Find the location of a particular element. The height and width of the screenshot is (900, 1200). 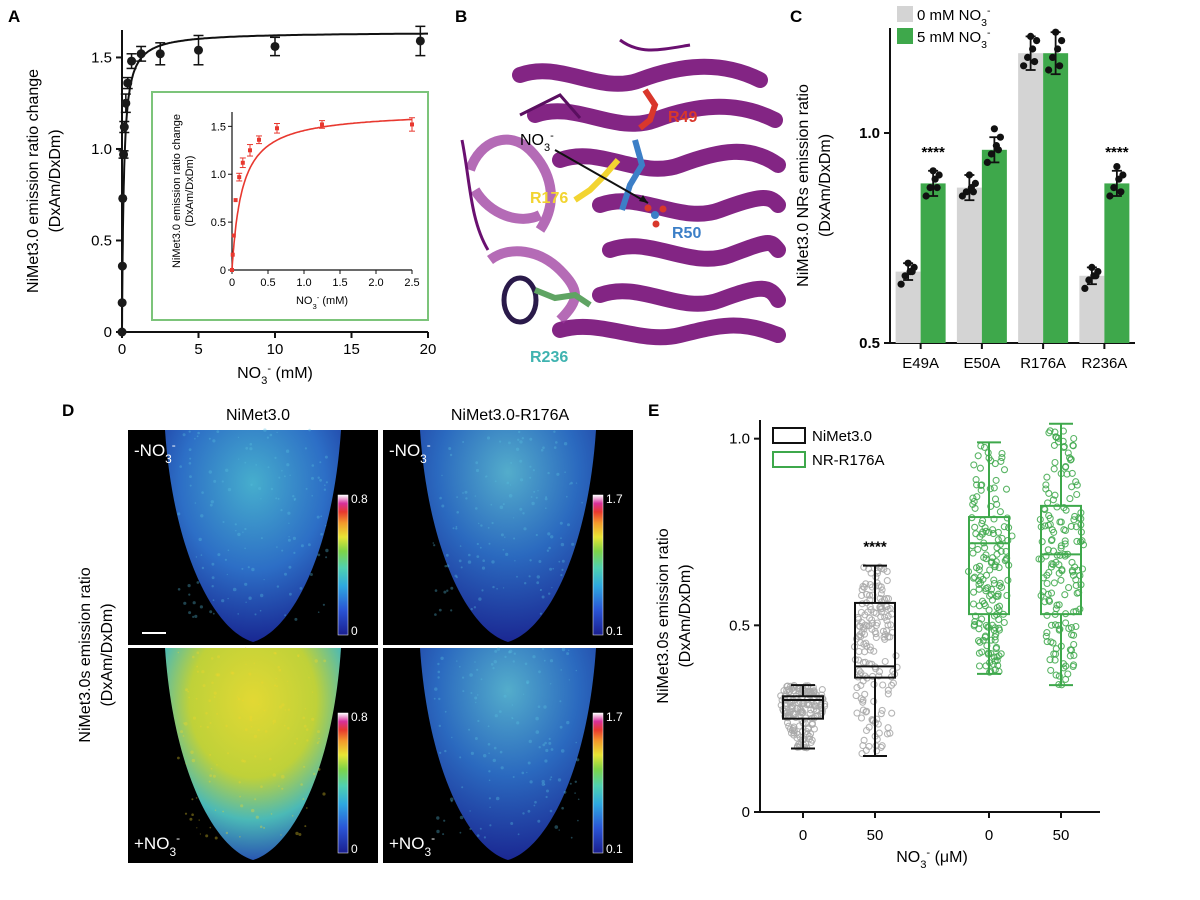

c-ylabel-line1: NiMet3.0 NRs emission ratio is located at coordinates (803, 185).